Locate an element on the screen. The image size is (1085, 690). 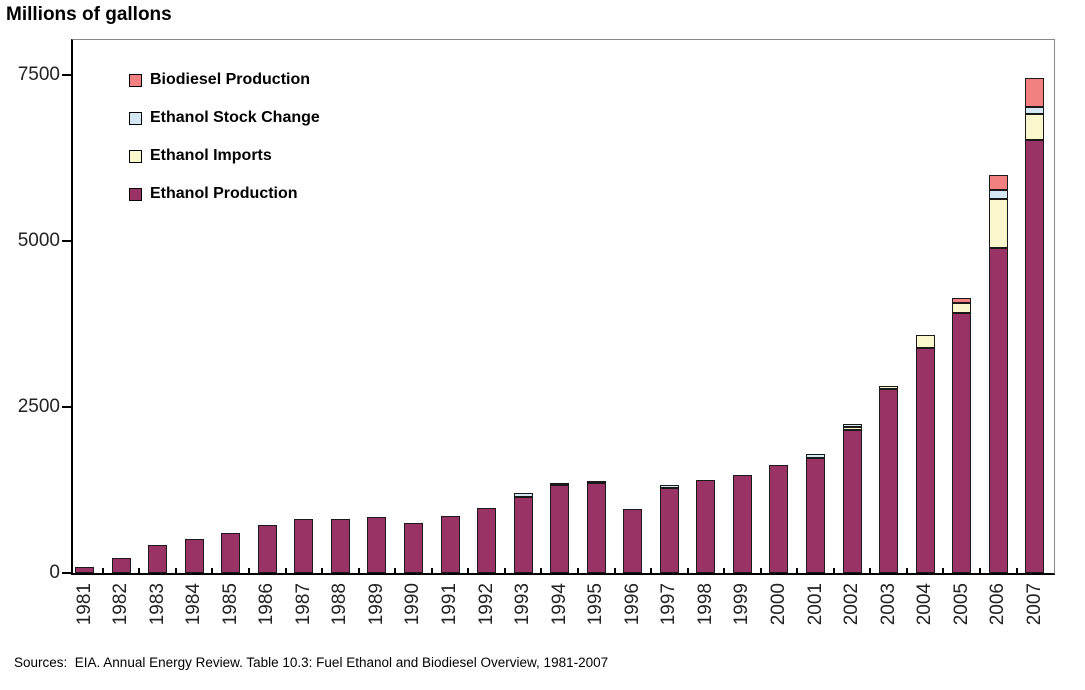
x-axis-label: 1988 is located at coordinates (340, 604).